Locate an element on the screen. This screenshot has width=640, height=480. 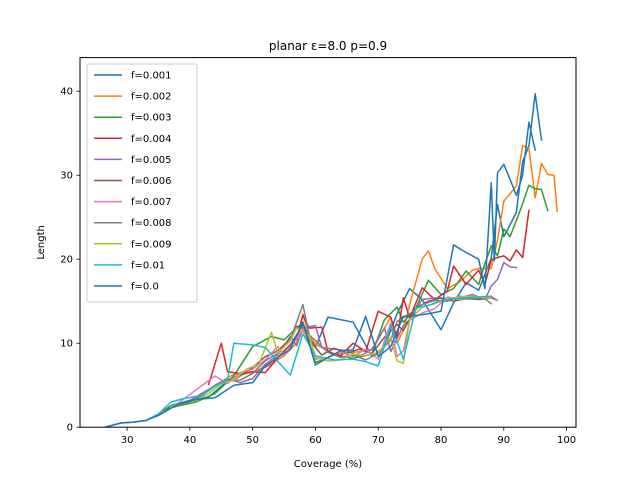
x-tick-label: 100 is located at coordinates (566, 440).